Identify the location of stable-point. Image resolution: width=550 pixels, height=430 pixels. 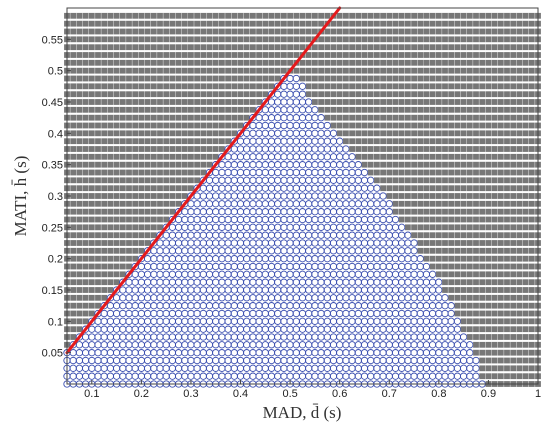
(476, 376).